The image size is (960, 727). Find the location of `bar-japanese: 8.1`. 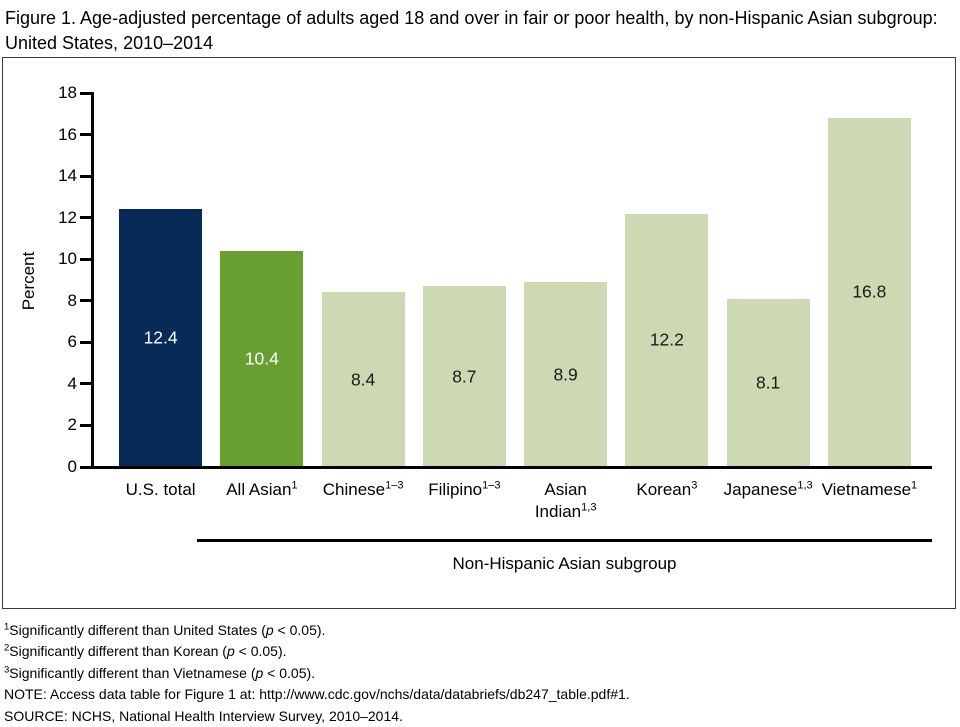

bar-japanese: 8.1 is located at coordinates (768, 382).